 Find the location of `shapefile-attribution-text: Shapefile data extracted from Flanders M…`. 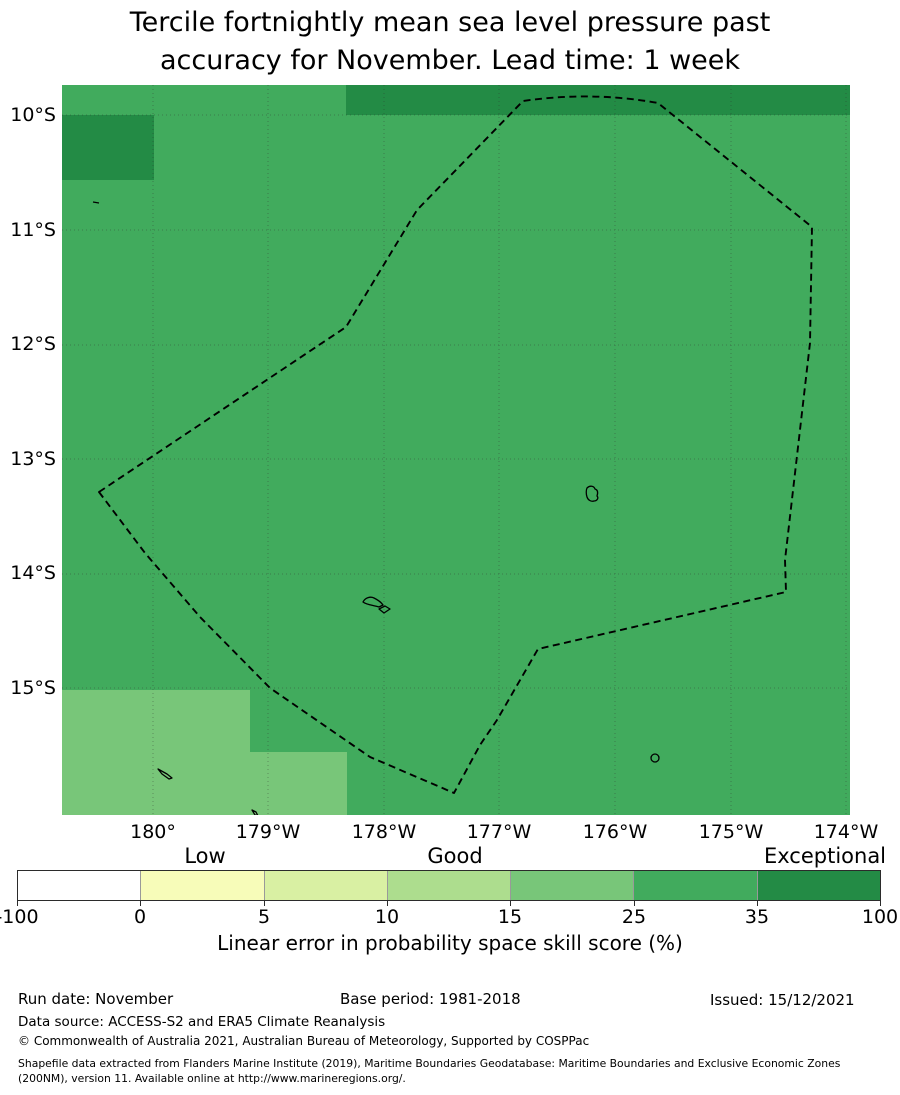

shapefile-attribution-text: Shapefile data extracted from Flanders M… is located at coordinates (429, 1071).